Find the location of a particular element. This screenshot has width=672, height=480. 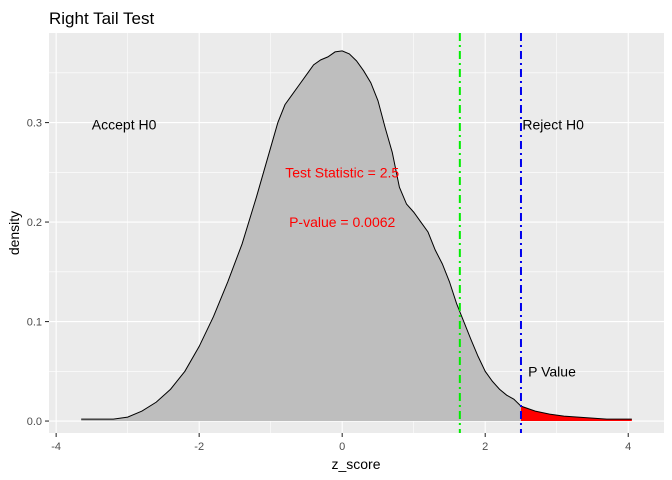

y-tick-label-1: 0.1 is located at coordinates (34, 323).